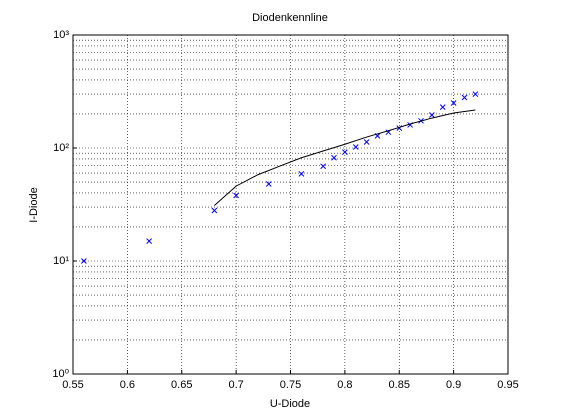 This screenshot has width=561, height=420. What do you see at coordinates (344, 385) in the screenshot?
I see `x-tick-label: 0.8` at bounding box center [344, 385].